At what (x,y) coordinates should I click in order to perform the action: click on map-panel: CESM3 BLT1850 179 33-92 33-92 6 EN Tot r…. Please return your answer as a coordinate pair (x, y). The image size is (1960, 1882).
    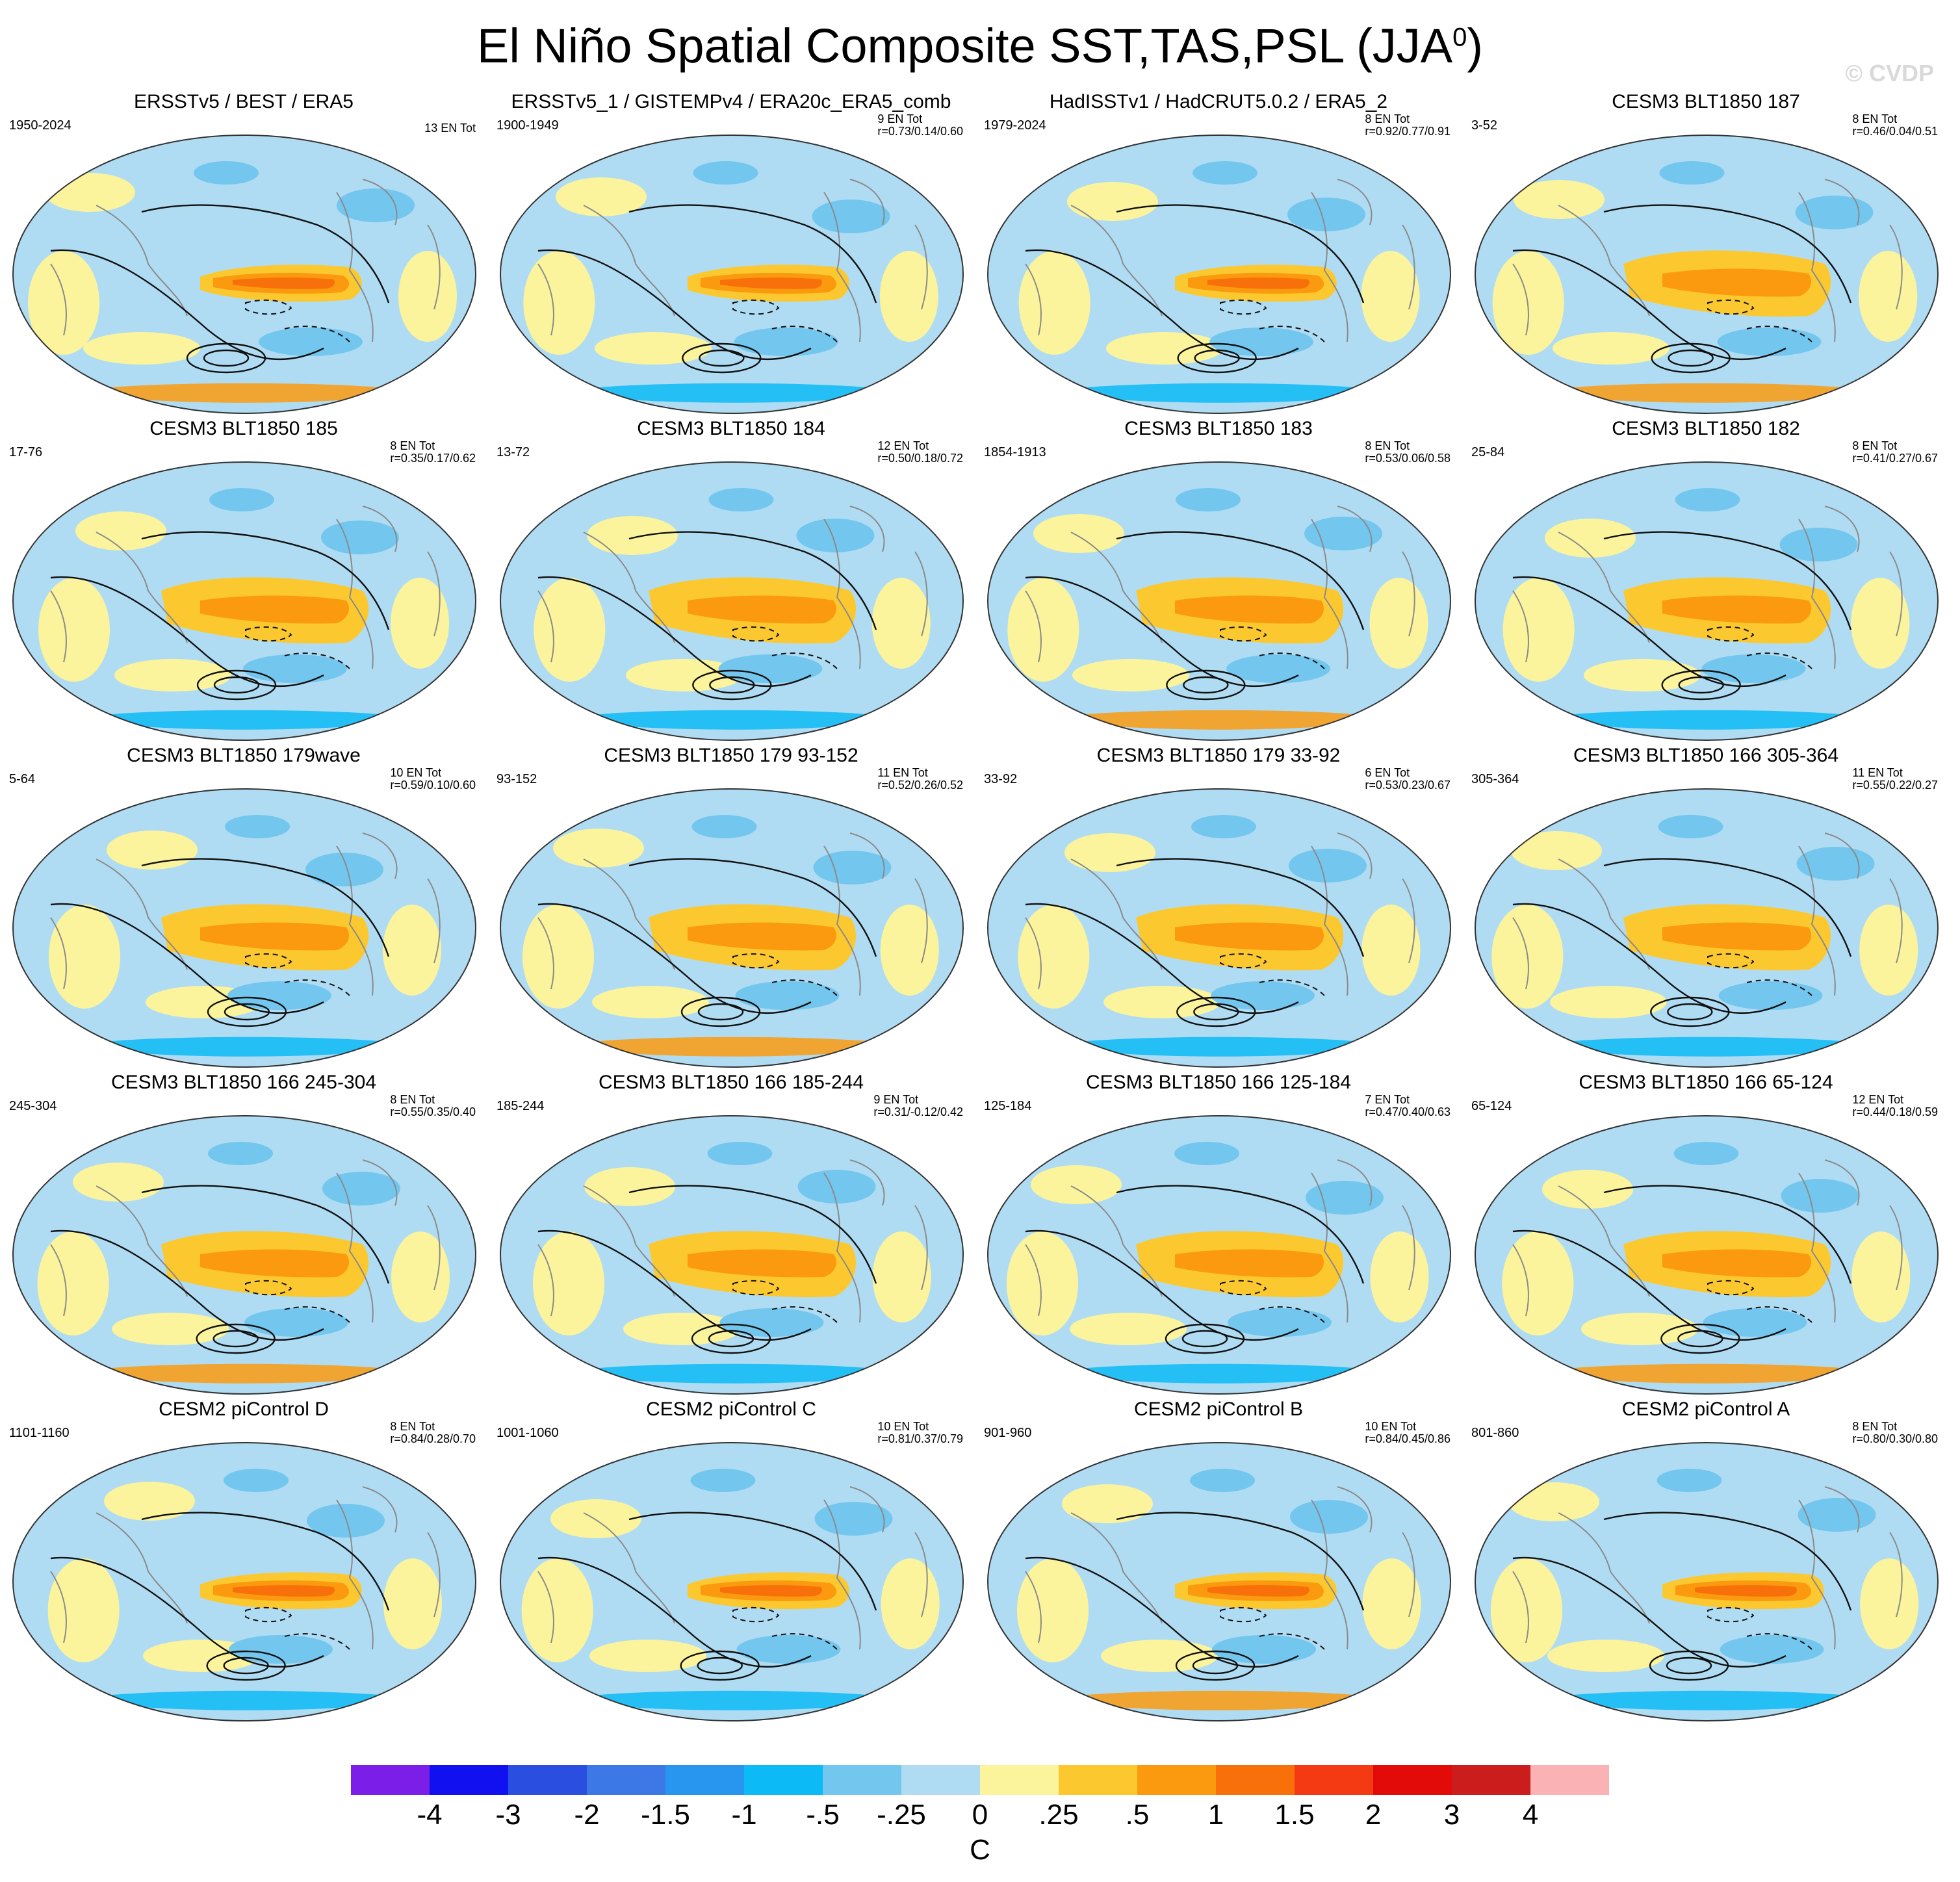
    Looking at the image, I should click on (1218, 907).